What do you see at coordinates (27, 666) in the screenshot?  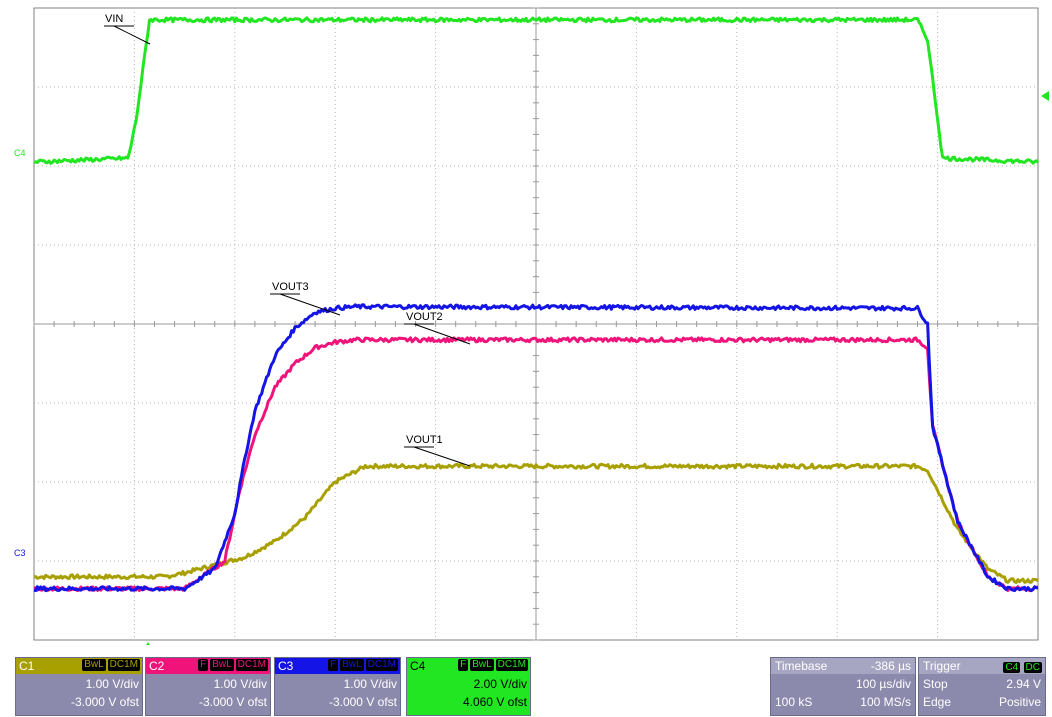 I see `channel-id: C1` at bounding box center [27, 666].